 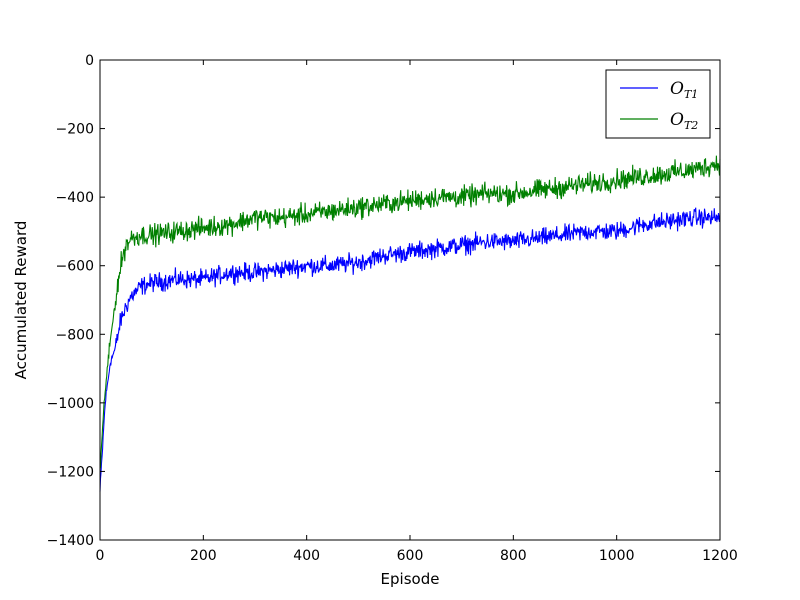 What do you see at coordinates (410, 579) in the screenshot?
I see `x-axis-label: Episode` at bounding box center [410, 579].